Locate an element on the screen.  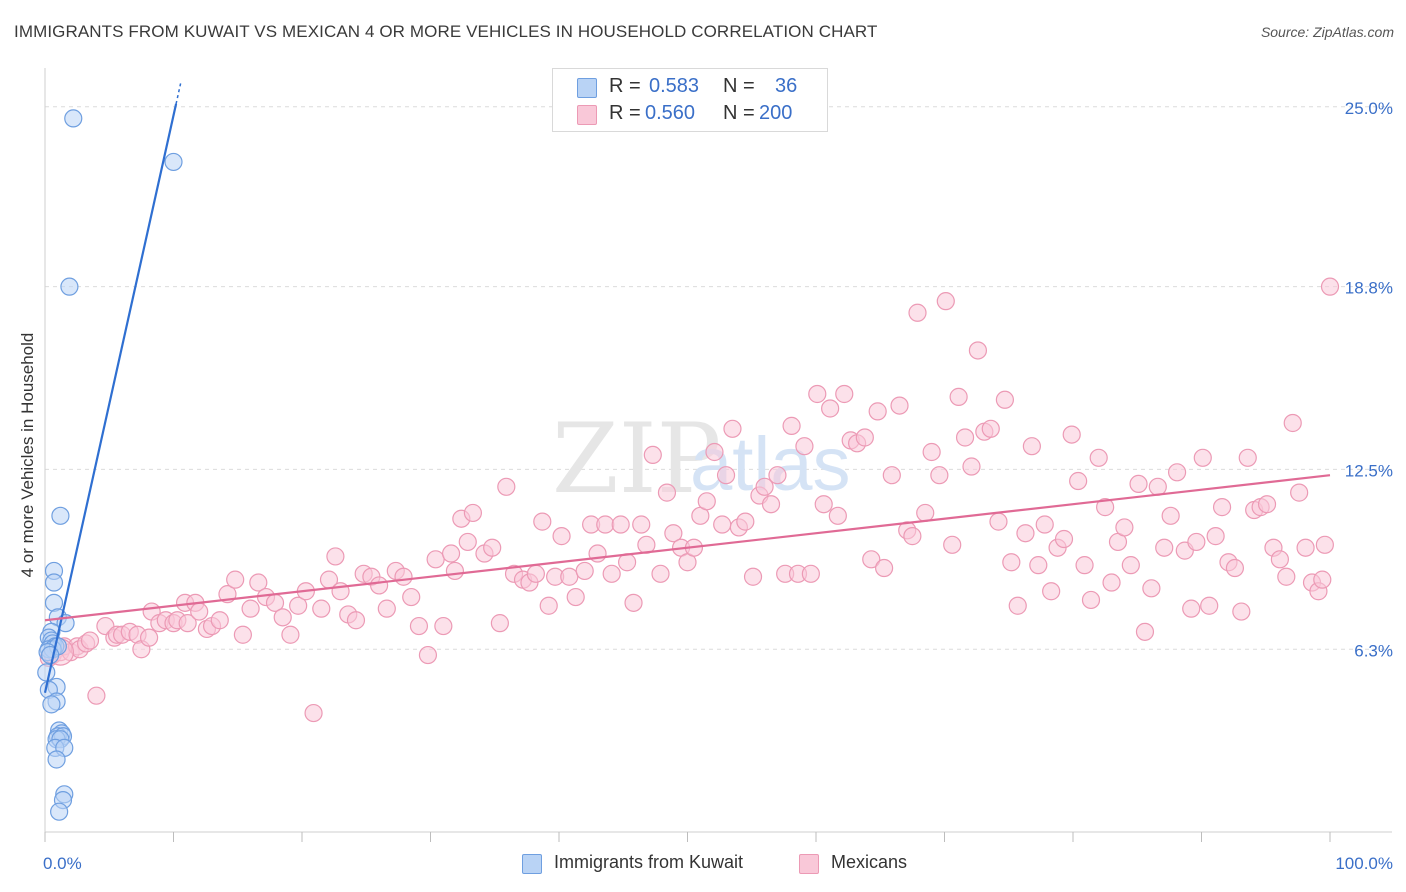
kuwait-trend-extension is located at coordinates (178, 92).